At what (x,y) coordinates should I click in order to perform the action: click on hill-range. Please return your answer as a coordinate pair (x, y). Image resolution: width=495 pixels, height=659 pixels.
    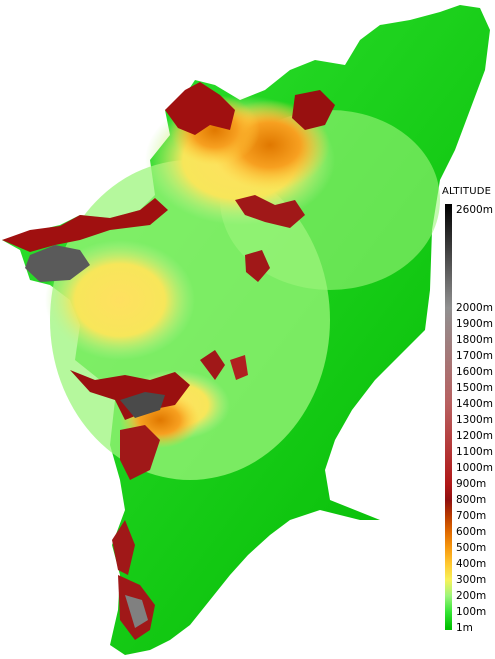
    Looking at the image, I should click on (200, 108).